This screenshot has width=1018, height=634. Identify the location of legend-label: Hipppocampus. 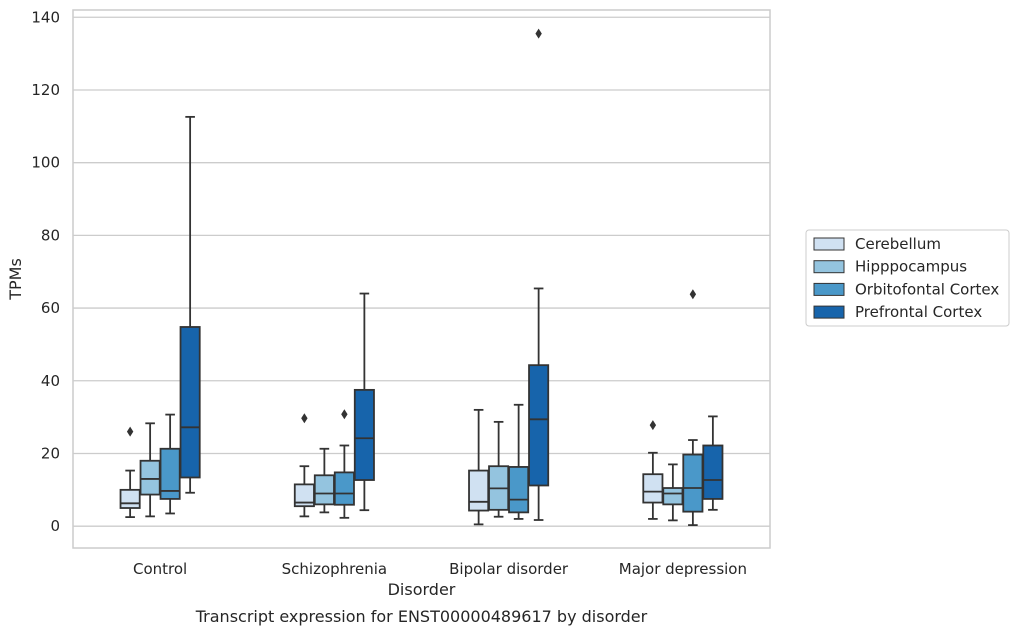
(911, 267).